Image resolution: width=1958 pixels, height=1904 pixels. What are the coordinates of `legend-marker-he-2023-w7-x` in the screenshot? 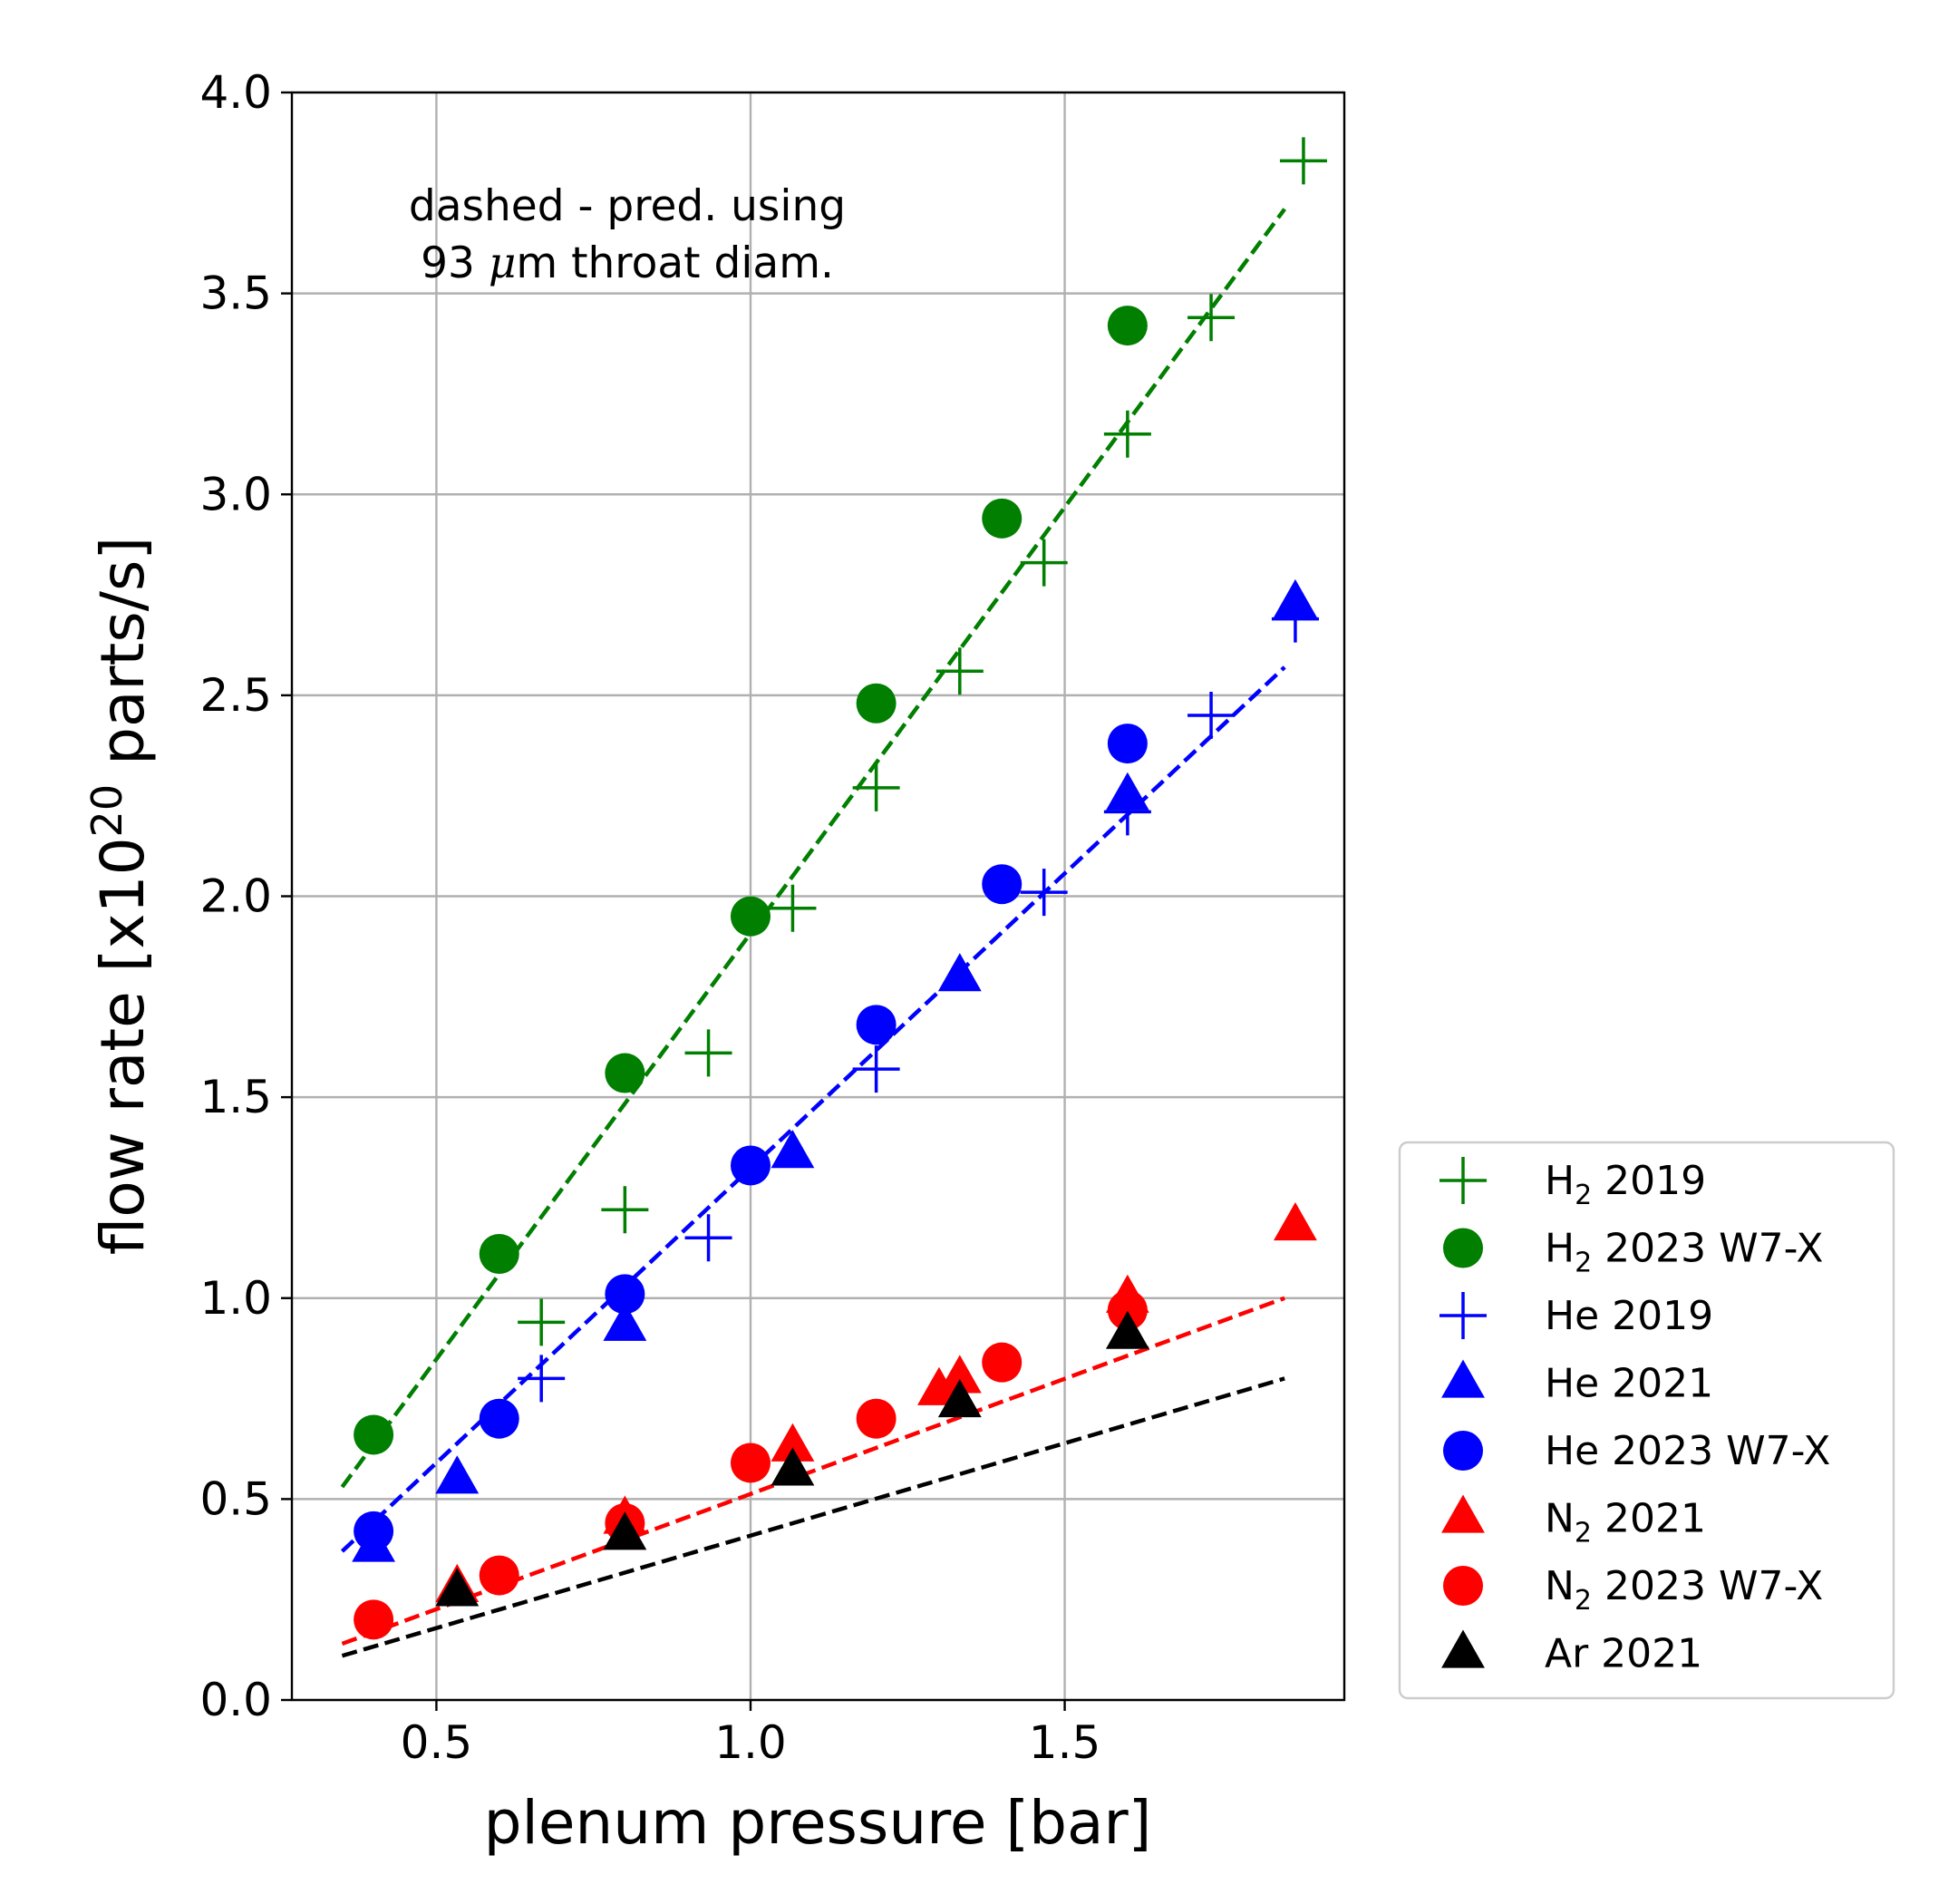 It's located at (1463, 1451).